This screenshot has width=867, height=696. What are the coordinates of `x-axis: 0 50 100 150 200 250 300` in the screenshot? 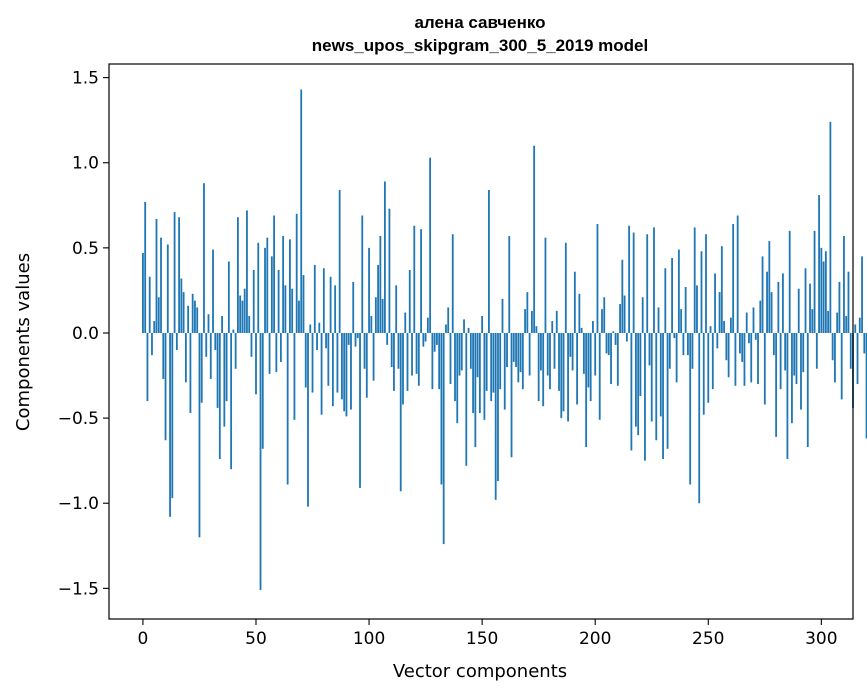 It's located at (488, 634).